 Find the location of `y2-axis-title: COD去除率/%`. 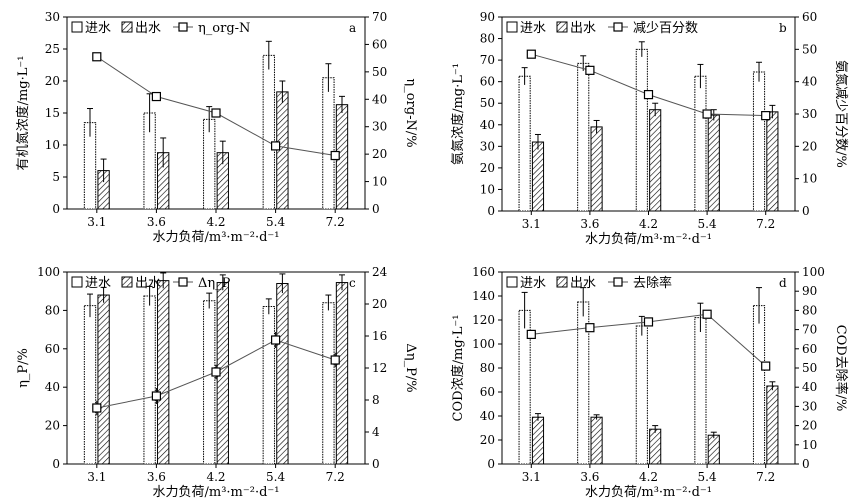

y2-axis-title: COD去除率/% is located at coordinates (841, 368).